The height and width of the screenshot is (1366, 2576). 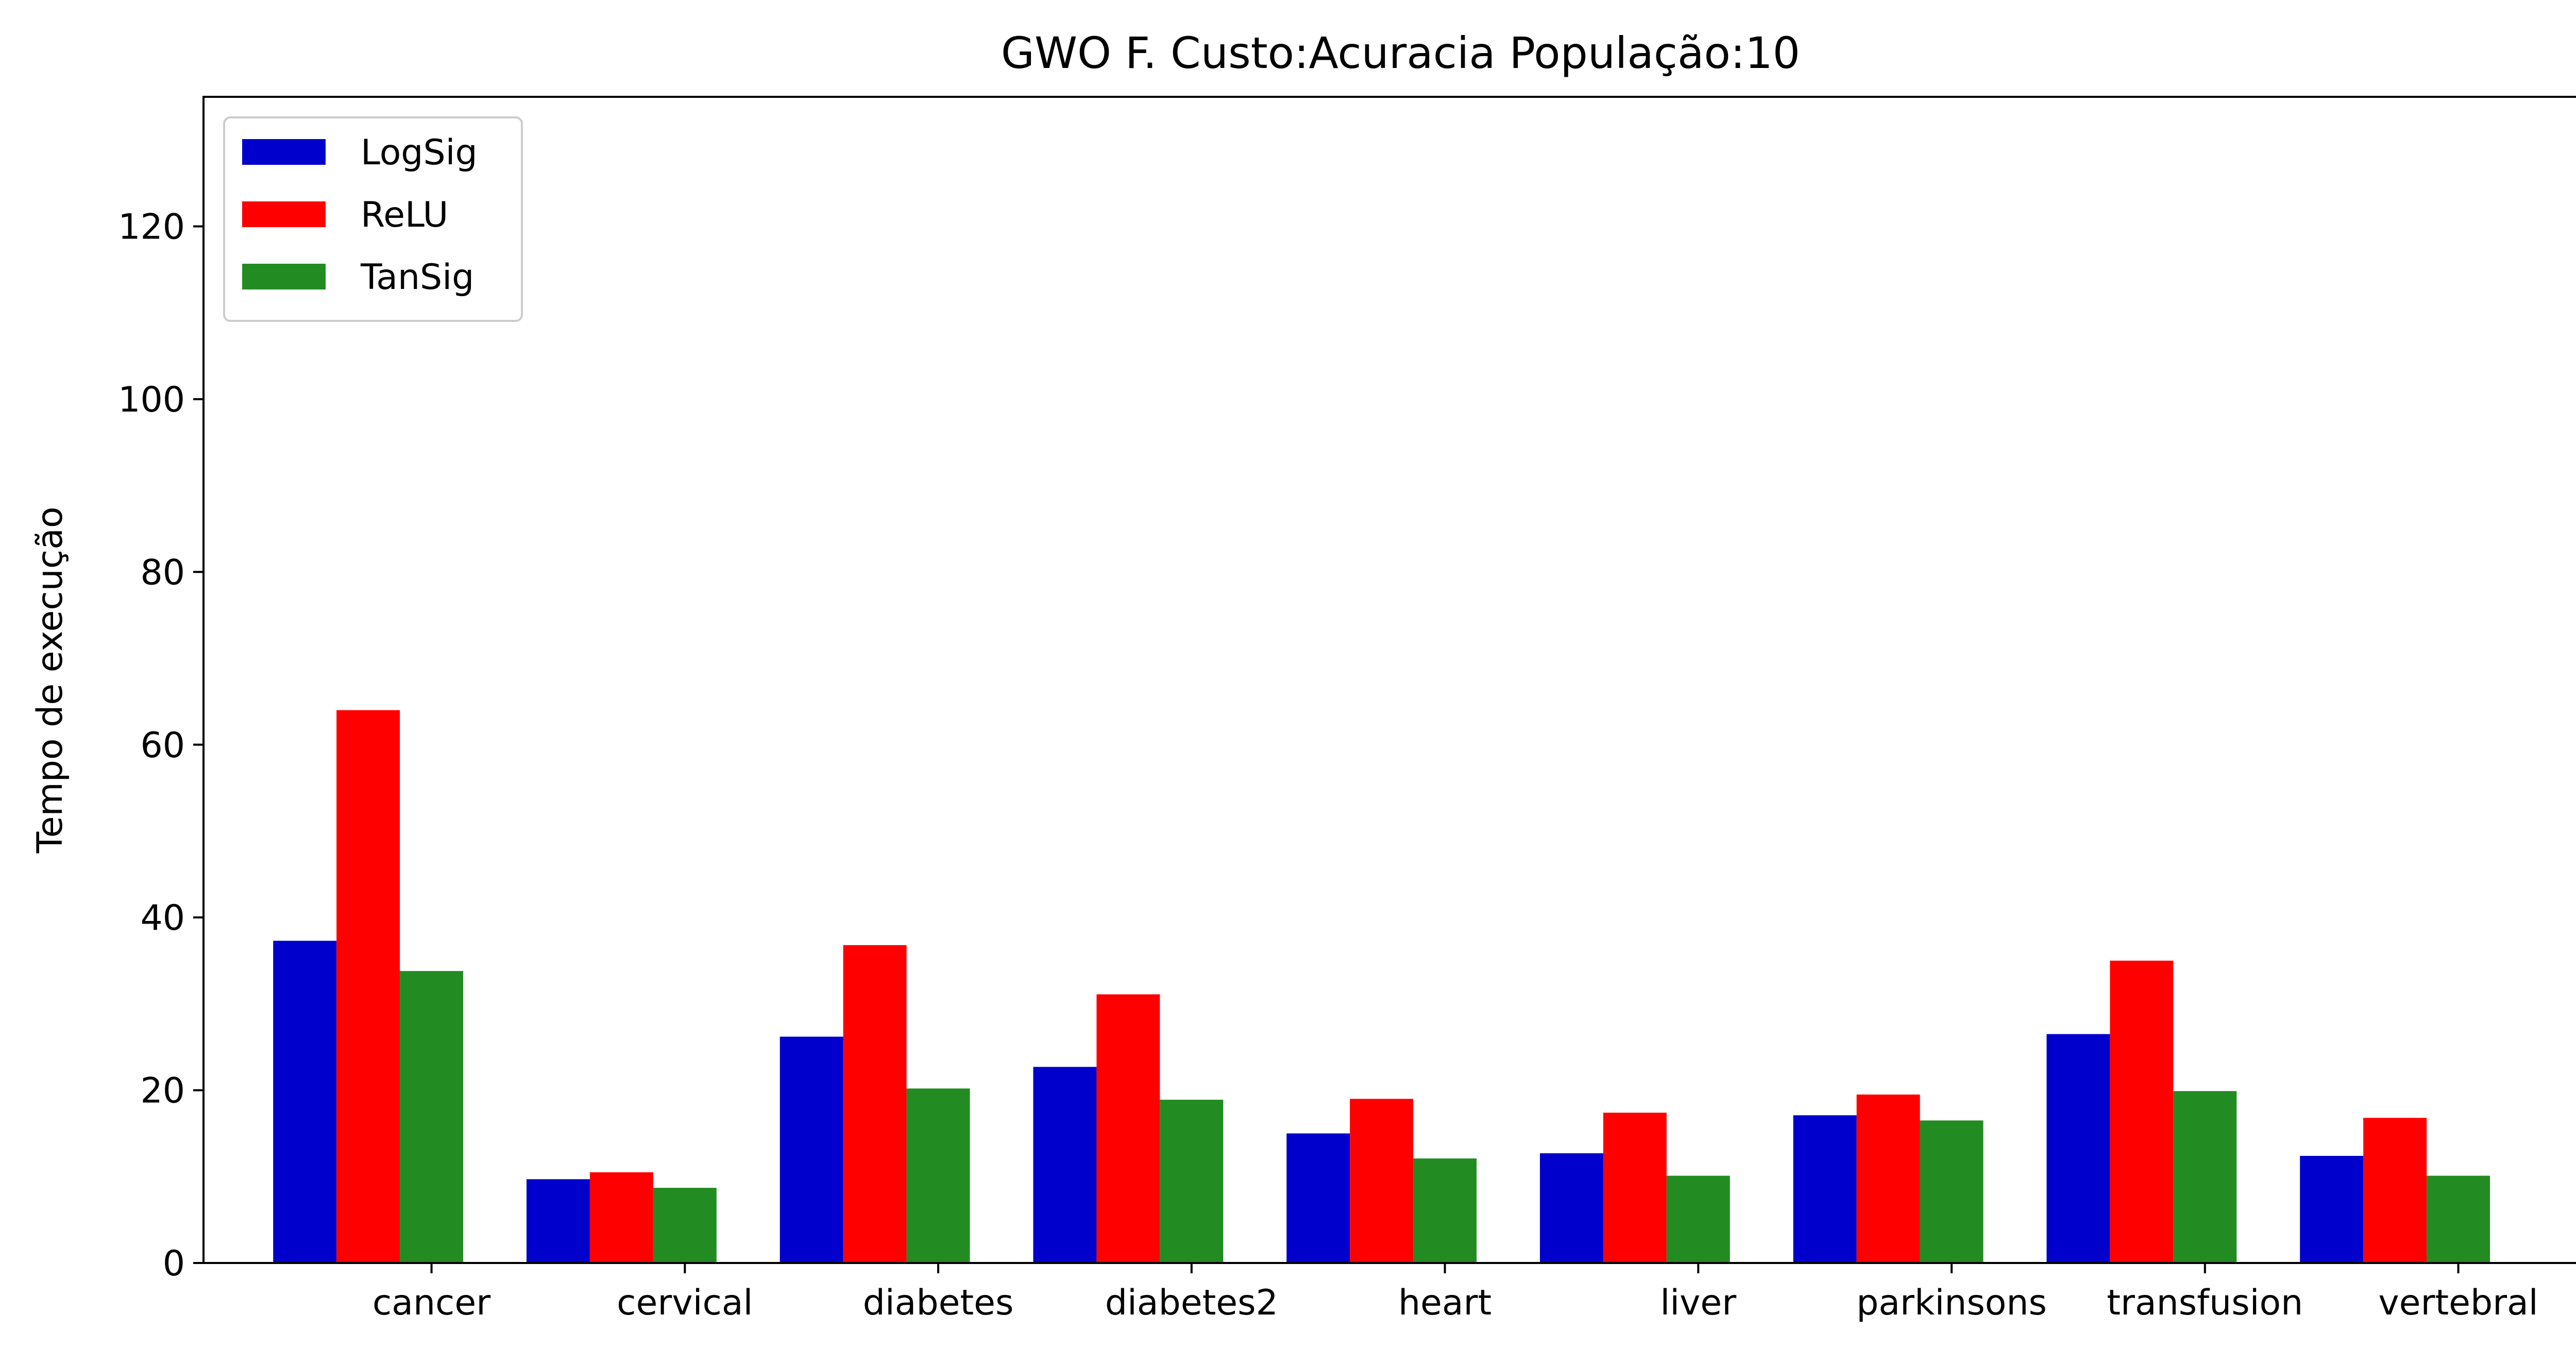 I want to click on legend: LogSig ReLU TanSig, so click(x=373, y=219).